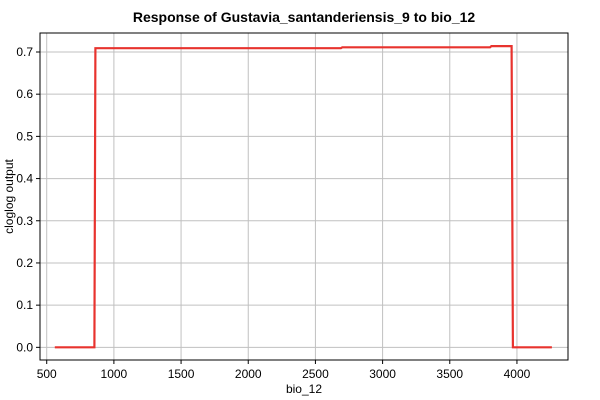 The width and height of the screenshot is (600, 400). Describe the element at coordinates (114, 374) in the screenshot. I see `x-tick-label: 1000` at that location.